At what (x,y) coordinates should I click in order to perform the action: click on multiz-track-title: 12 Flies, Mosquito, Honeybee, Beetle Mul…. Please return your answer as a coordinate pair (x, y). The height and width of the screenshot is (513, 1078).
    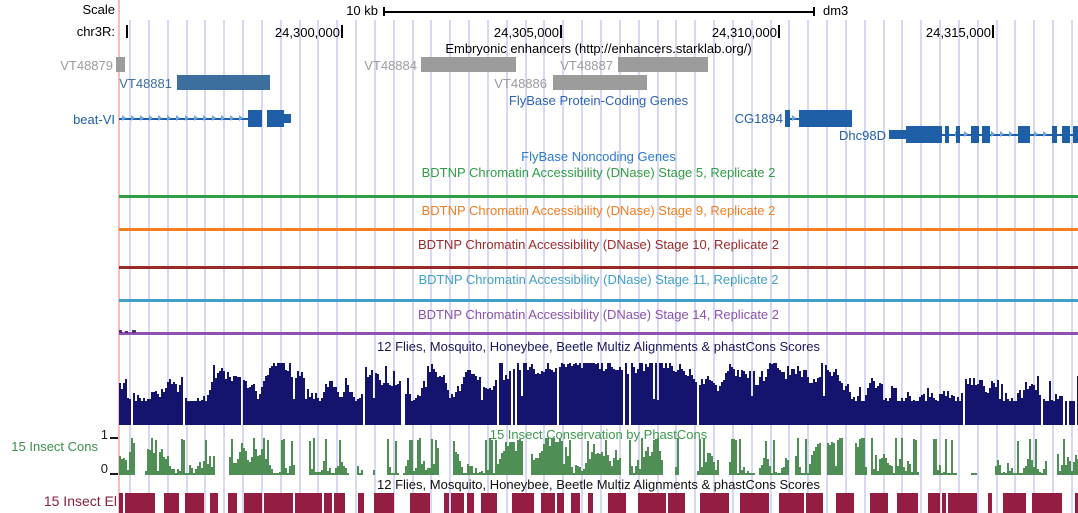
    Looking at the image, I should click on (598, 346).